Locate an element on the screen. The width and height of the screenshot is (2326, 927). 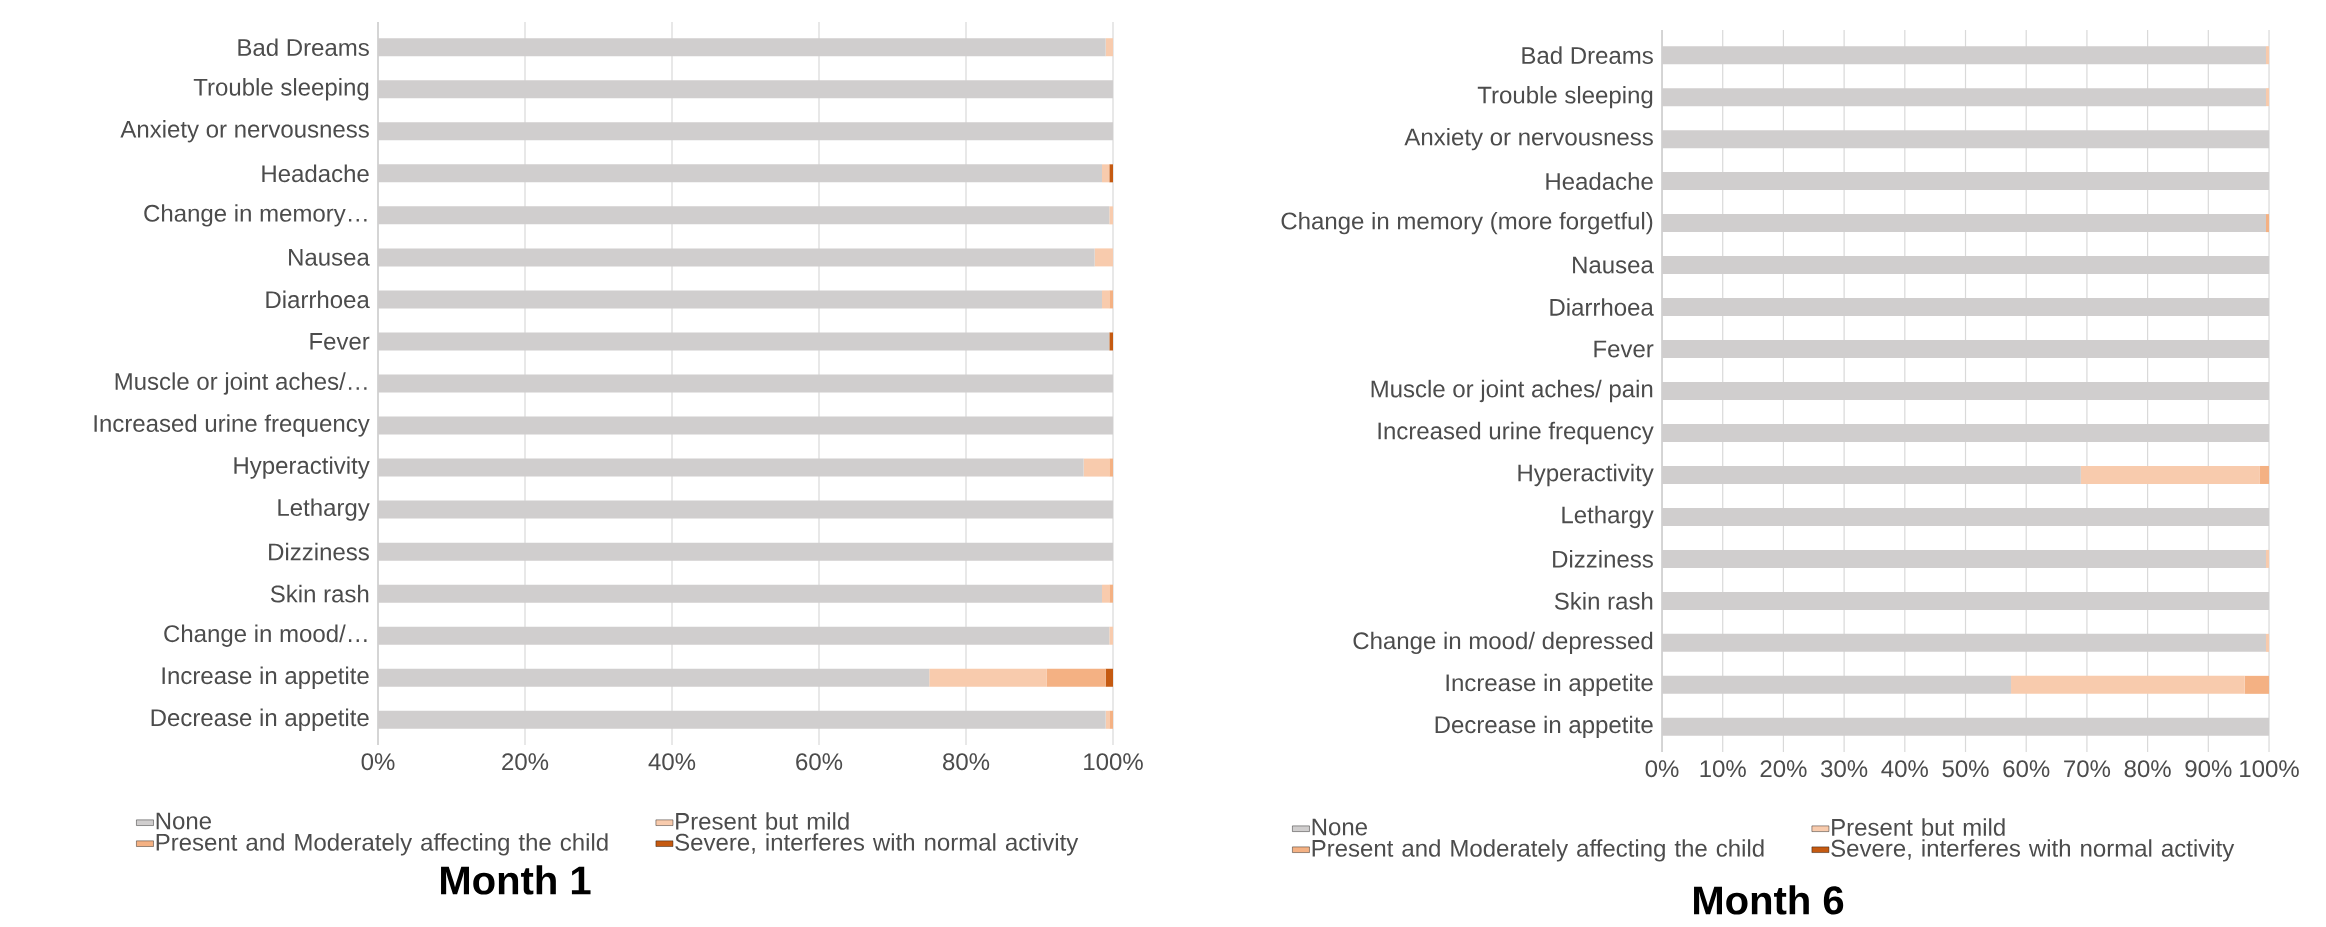
x-tick-label: 10% is located at coordinates (1723, 769).